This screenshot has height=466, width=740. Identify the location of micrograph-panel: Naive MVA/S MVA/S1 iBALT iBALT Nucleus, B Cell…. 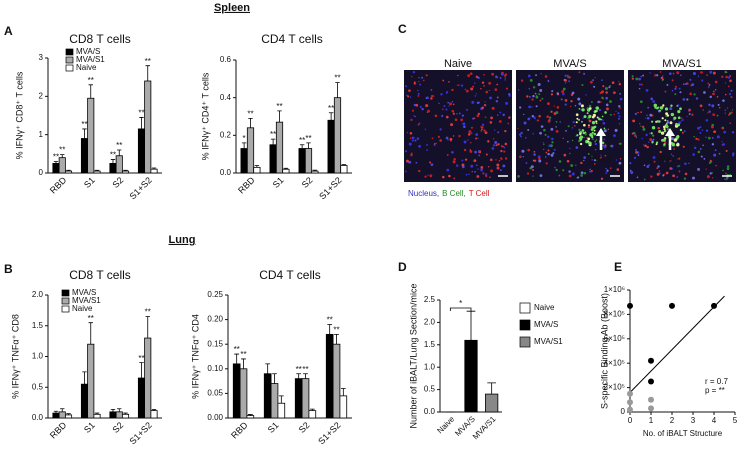
(570, 128).